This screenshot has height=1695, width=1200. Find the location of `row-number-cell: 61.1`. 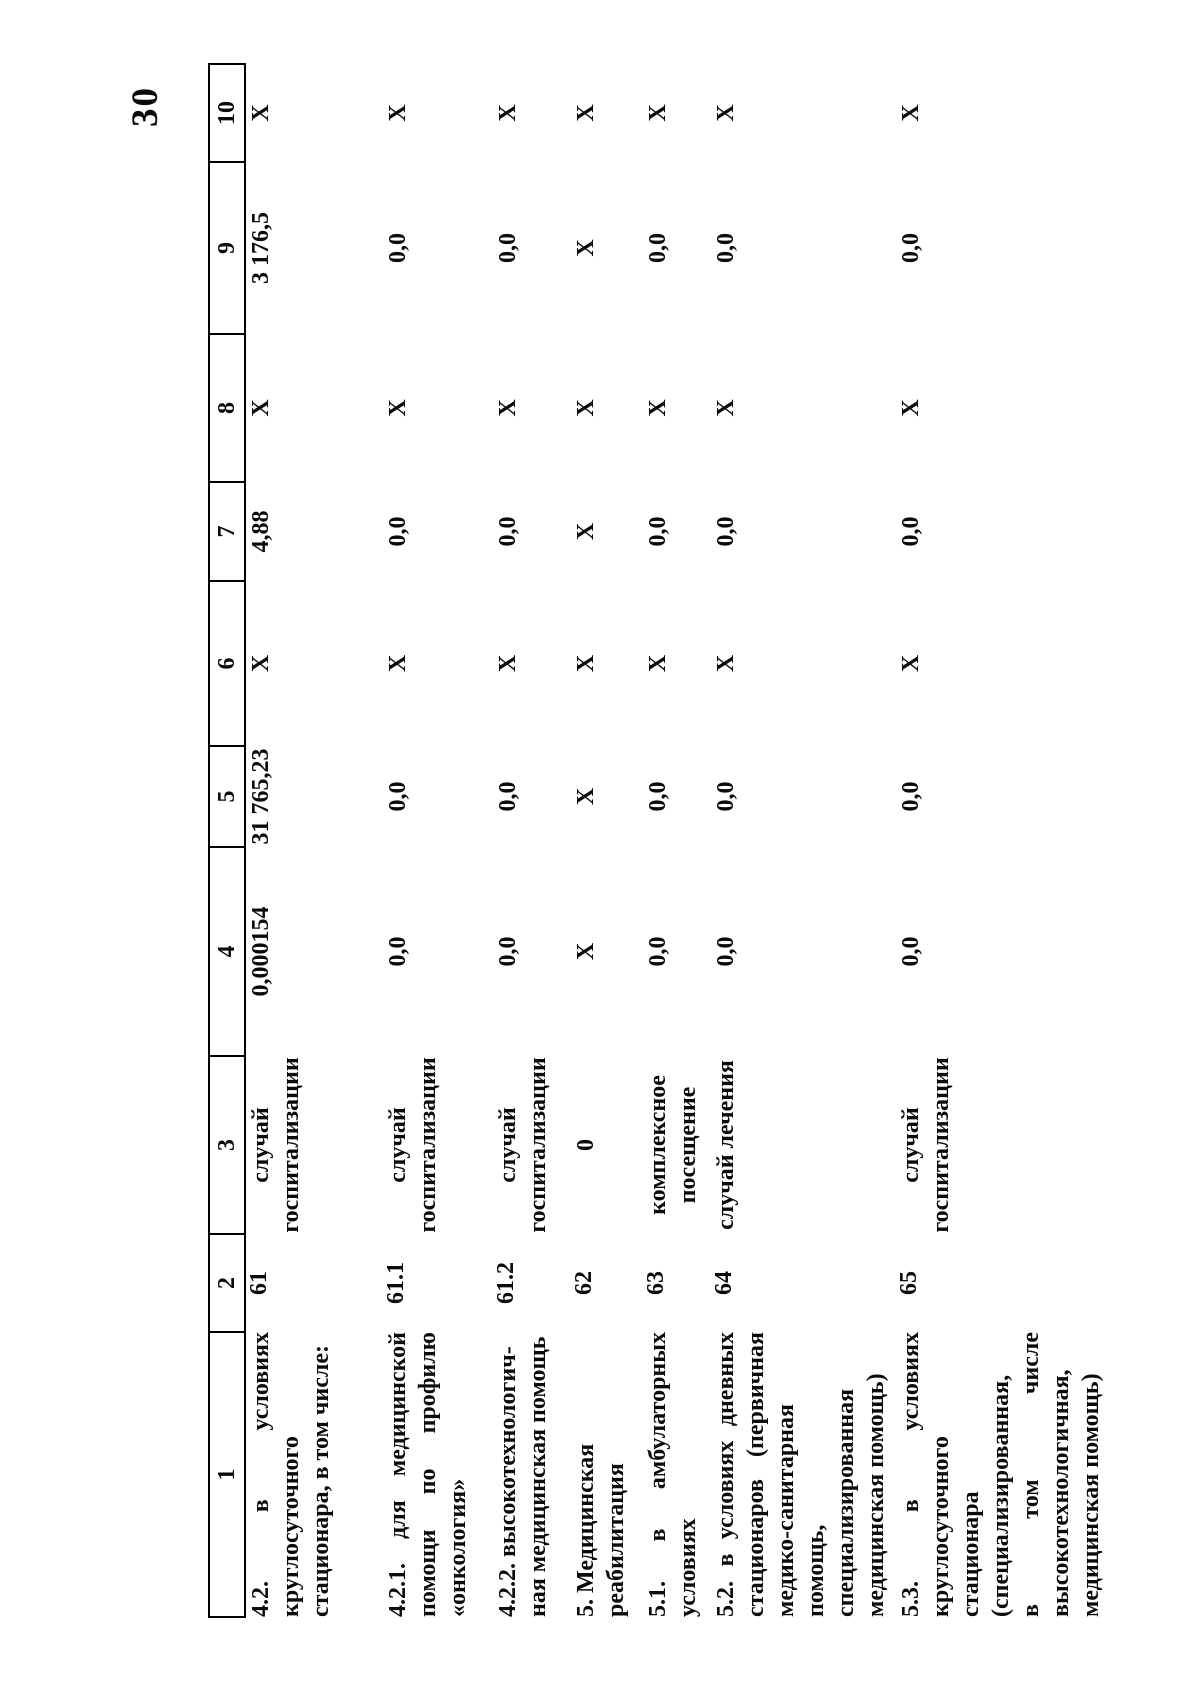

row-number-cell: 61.1 is located at coordinates (396, 1283).